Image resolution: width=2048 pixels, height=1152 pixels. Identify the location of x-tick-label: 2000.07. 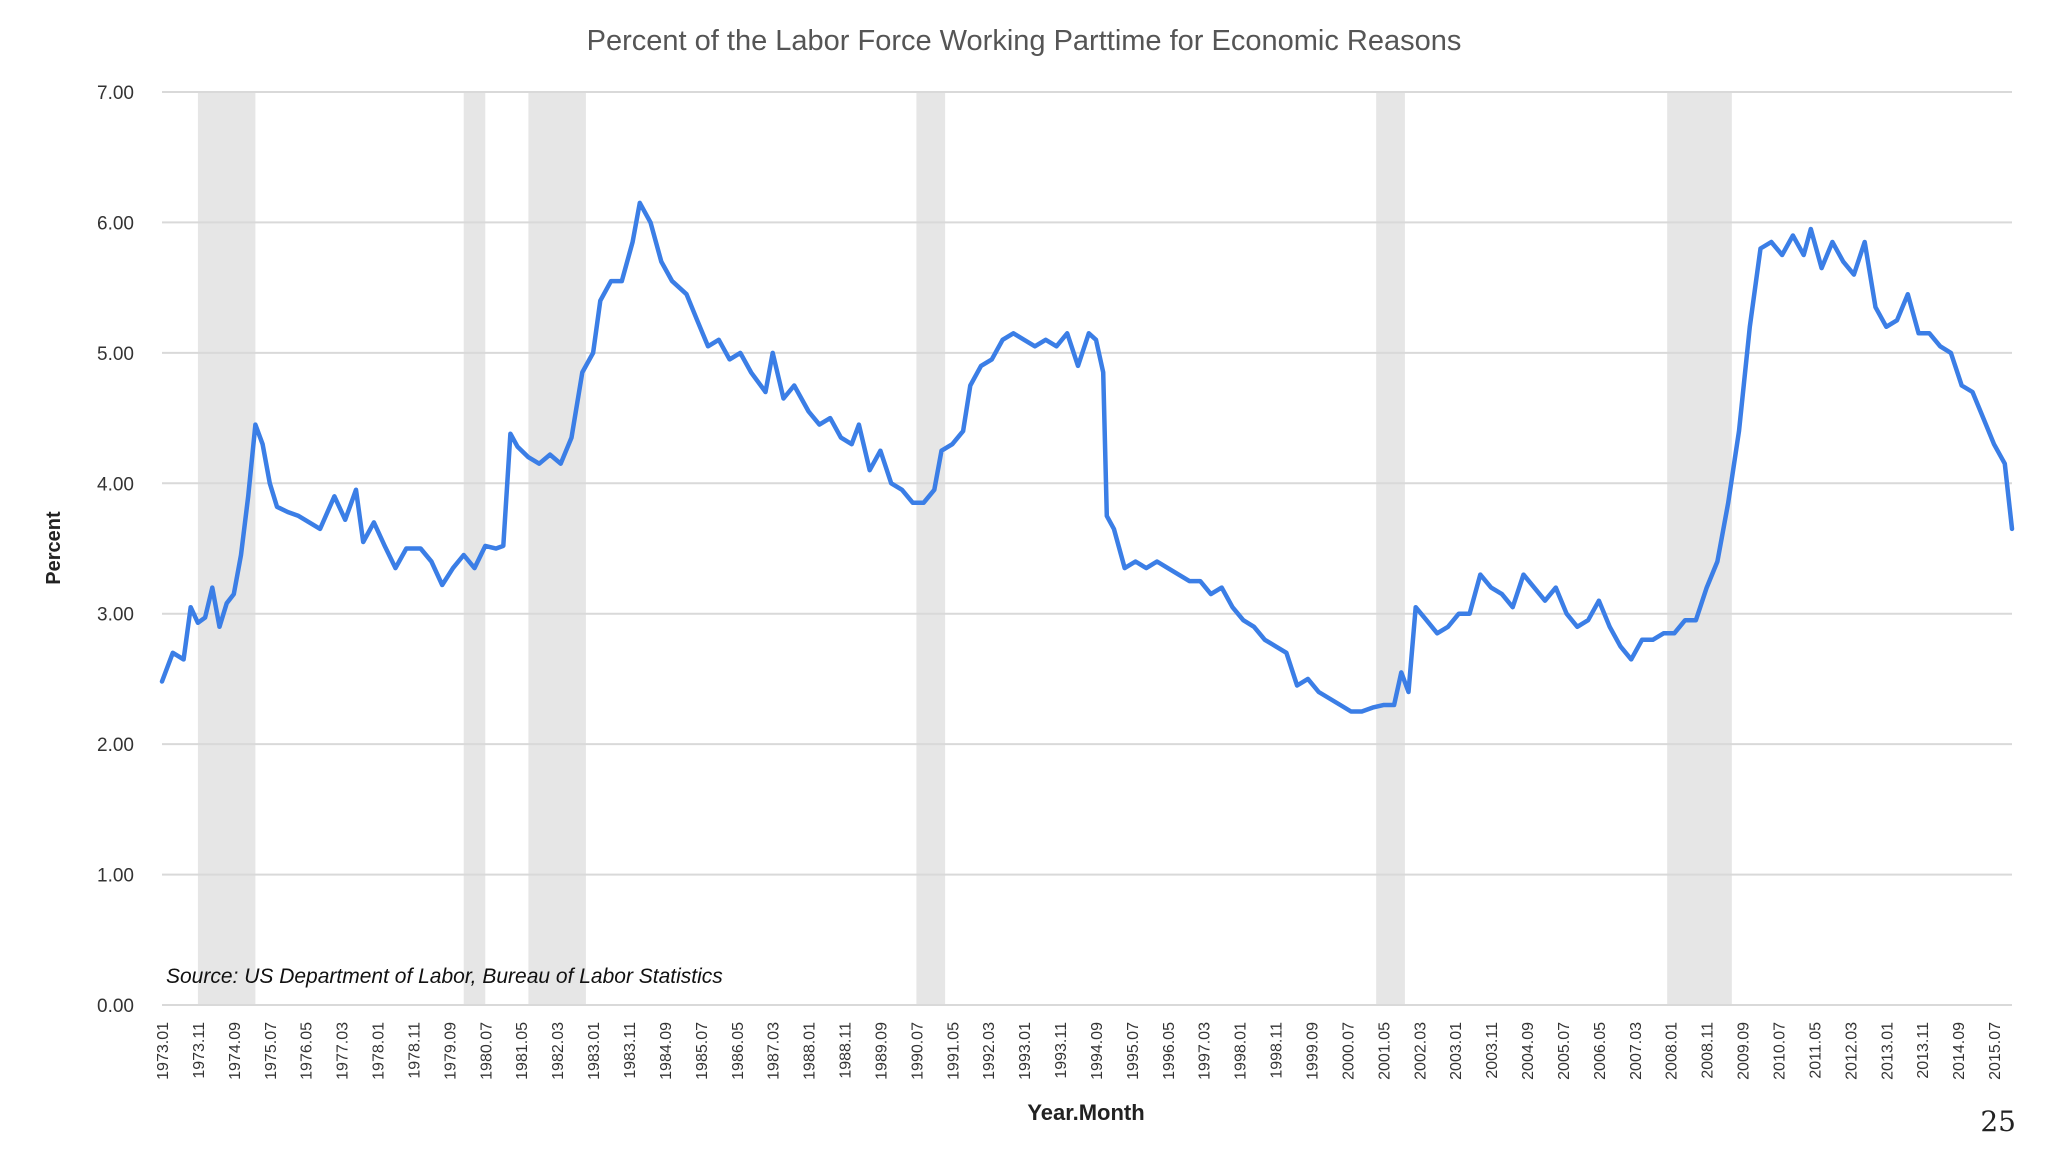
(1348, 1051).